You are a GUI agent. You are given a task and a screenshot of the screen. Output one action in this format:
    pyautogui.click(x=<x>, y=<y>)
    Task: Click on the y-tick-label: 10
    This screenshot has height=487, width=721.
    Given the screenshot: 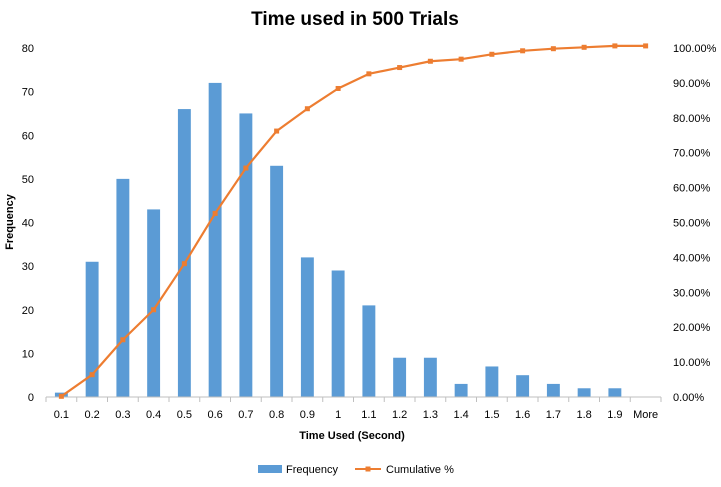 What is the action you would take?
    pyautogui.click(x=28, y=354)
    